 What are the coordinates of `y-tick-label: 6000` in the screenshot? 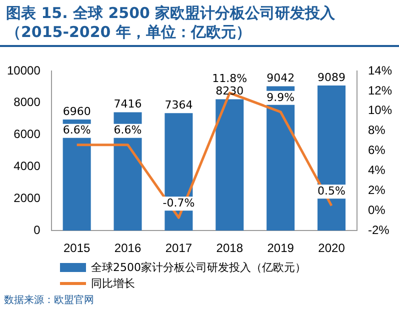 It's located at (27, 134).